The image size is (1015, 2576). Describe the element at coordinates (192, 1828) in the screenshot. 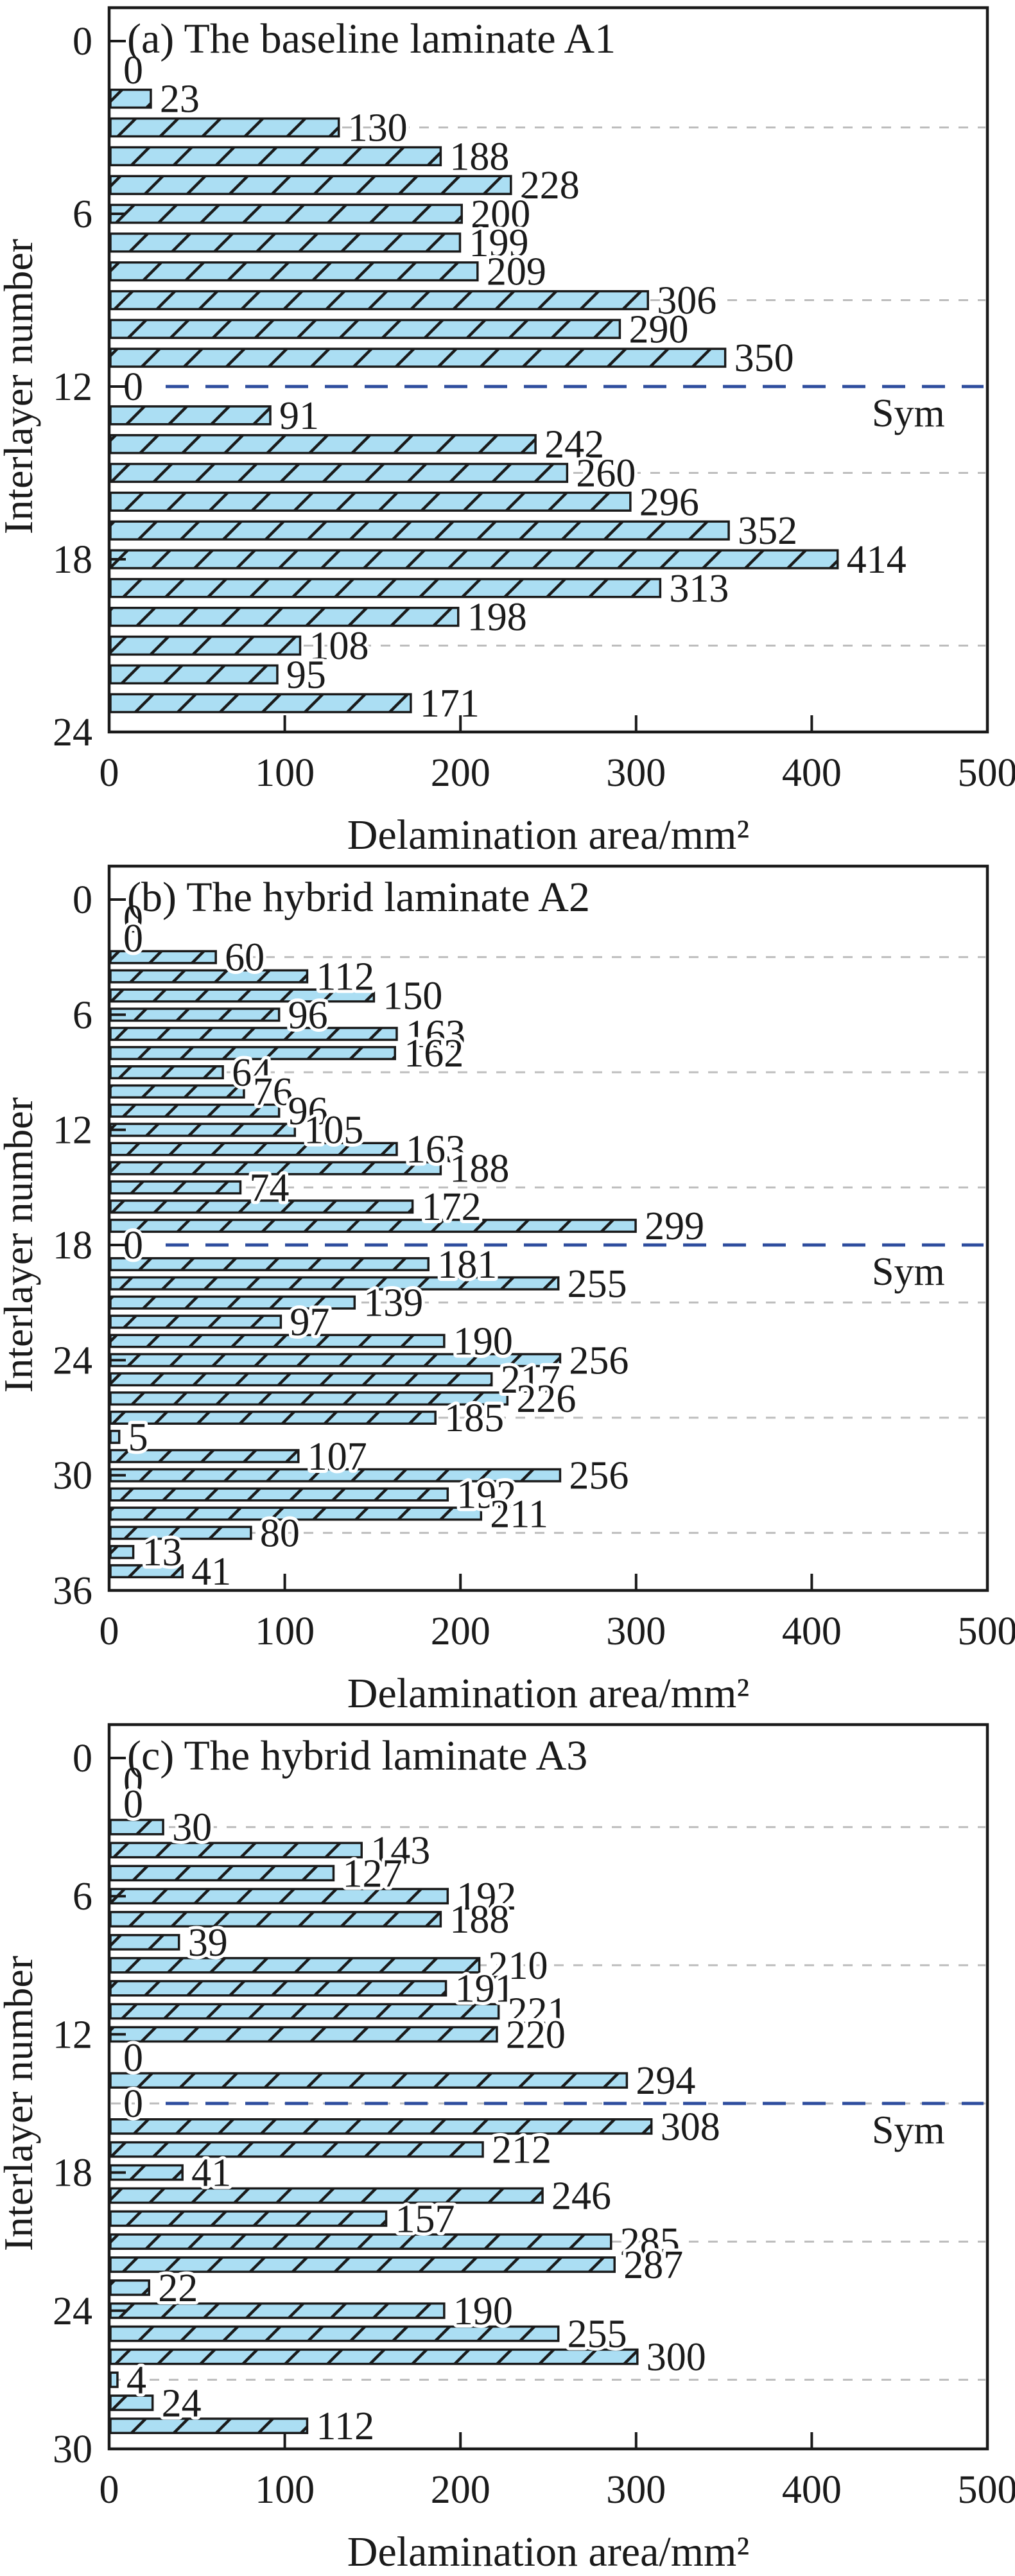

I see `bar-value-label: 30` at that location.